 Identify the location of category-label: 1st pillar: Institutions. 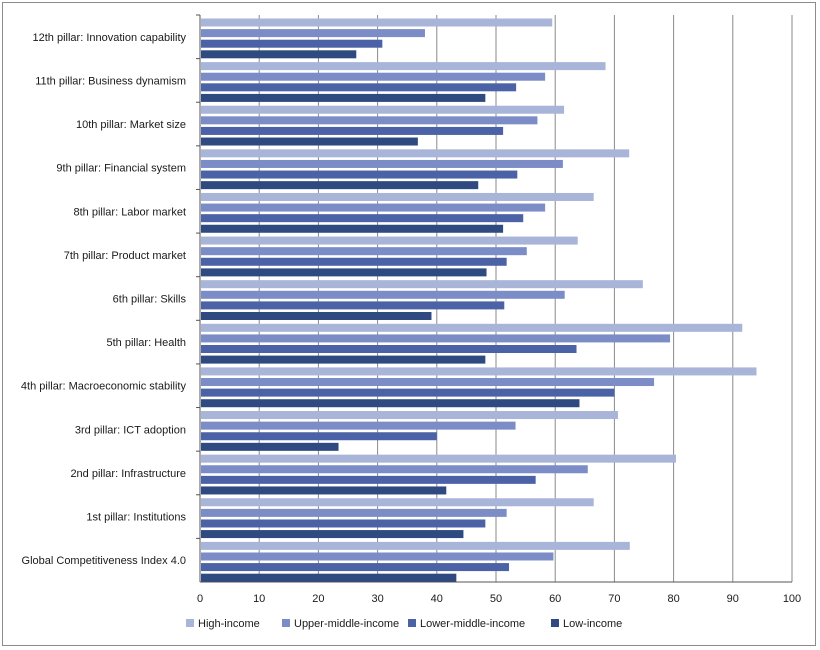
(136, 518).